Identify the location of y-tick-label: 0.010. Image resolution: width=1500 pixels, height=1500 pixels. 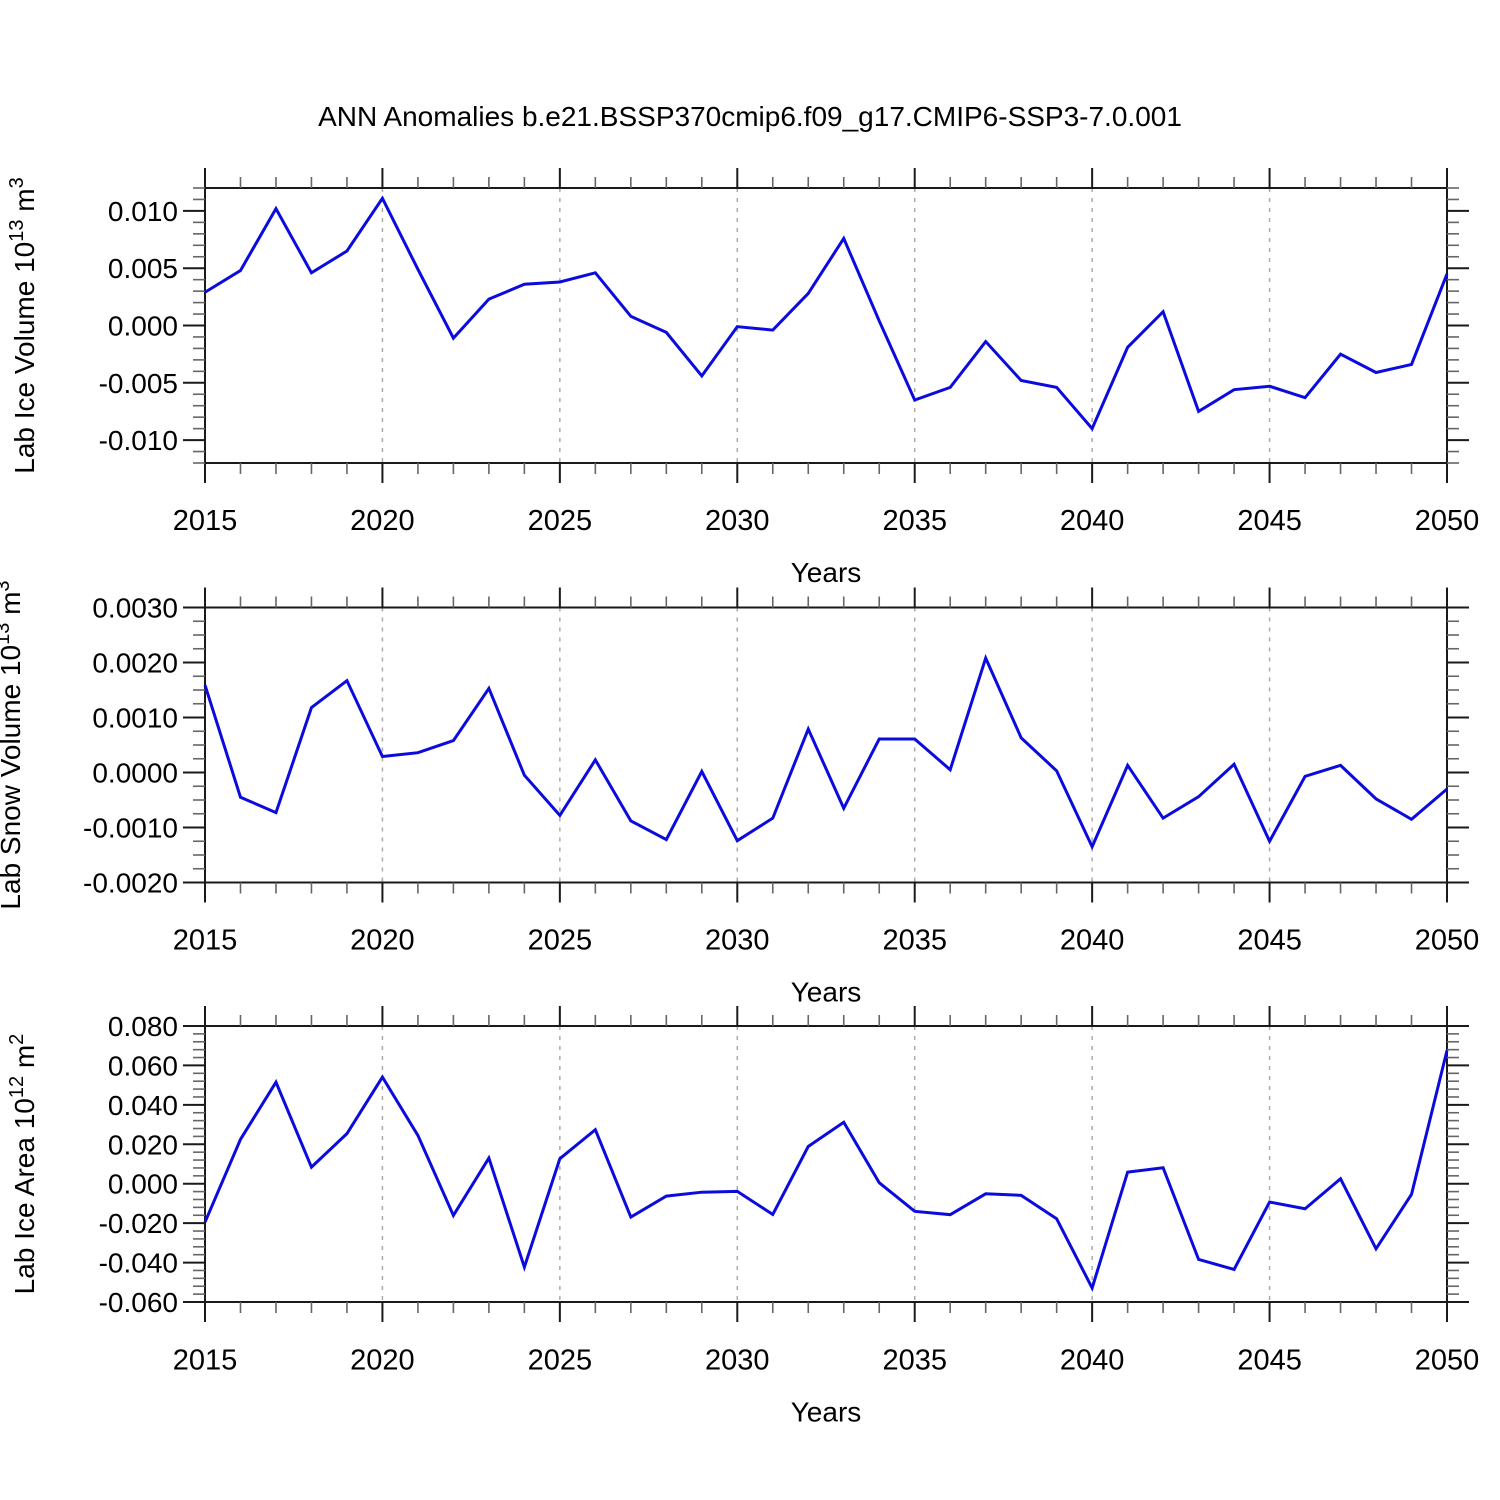
(143, 211).